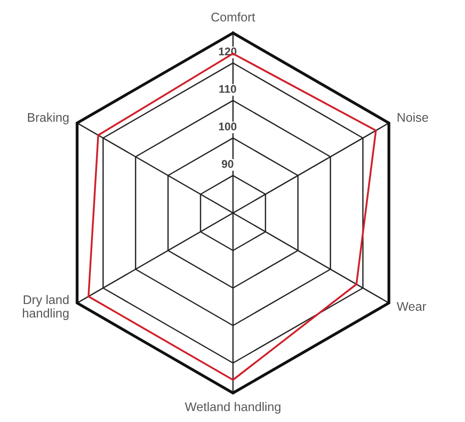  I want to click on spoke-label: Dry land handling, so click(45, 307).